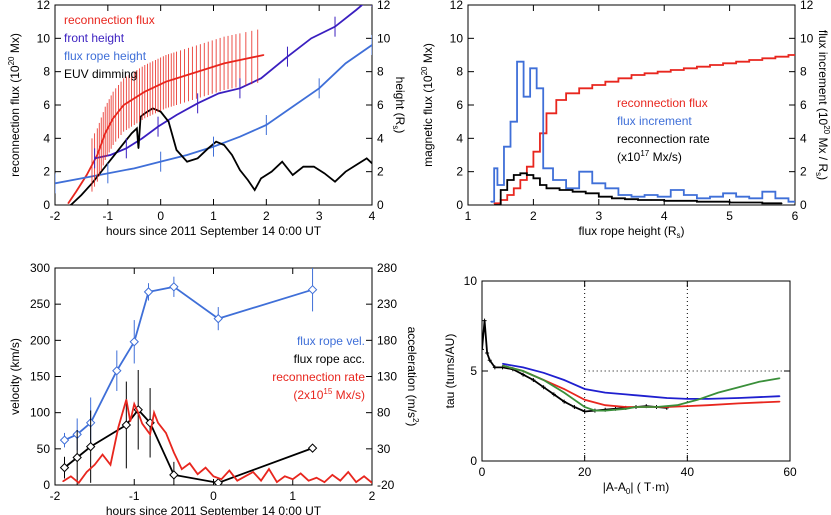 The height and width of the screenshot is (515, 831). What do you see at coordinates (795, 216) in the screenshot?
I see `x-tick-label: 6` at bounding box center [795, 216].